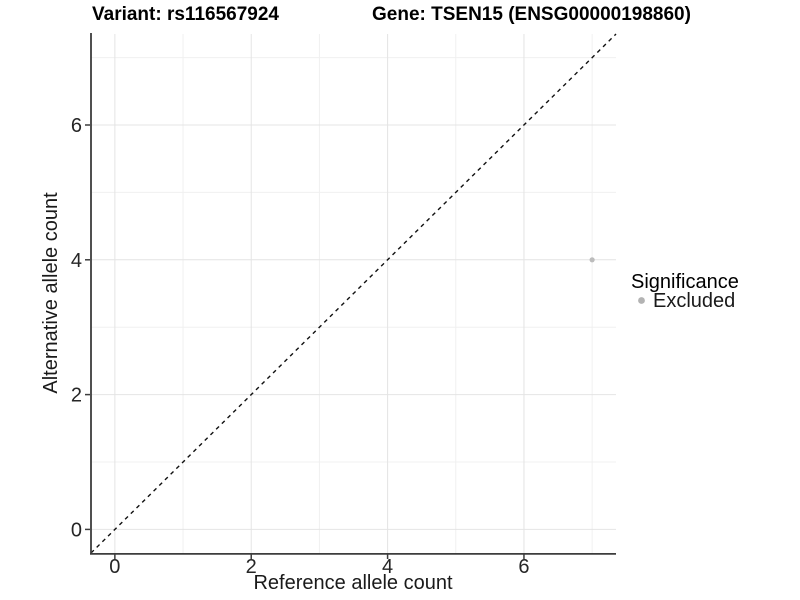 This screenshot has width=800, height=600. Describe the element at coordinates (694, 301) in the screenshot. I see `legend-item-label: Excluded` at that location.